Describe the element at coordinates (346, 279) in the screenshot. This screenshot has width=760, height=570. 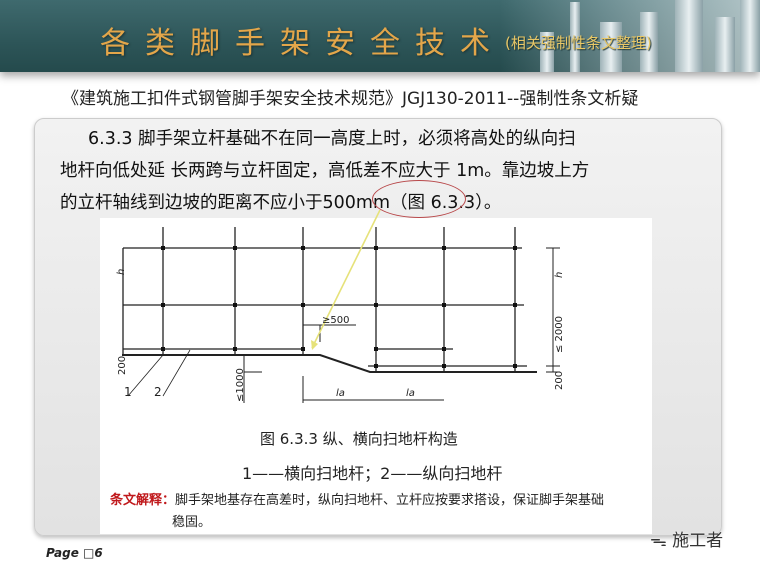
I see `pointer-arrow` at that location.